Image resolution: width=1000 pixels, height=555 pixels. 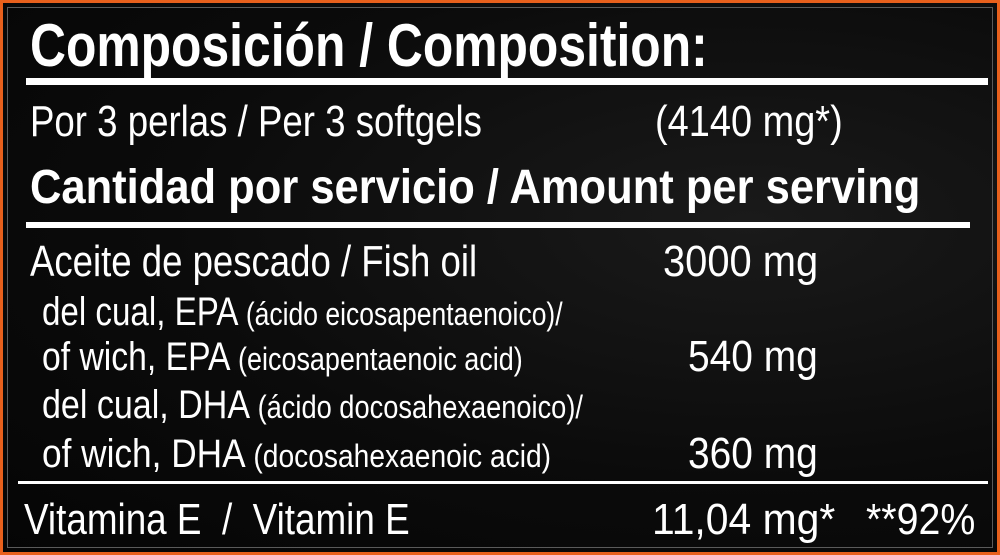 I want to click on row-dha-en-desc: (docosahexaenoic acid), so click(x=402, y=456).